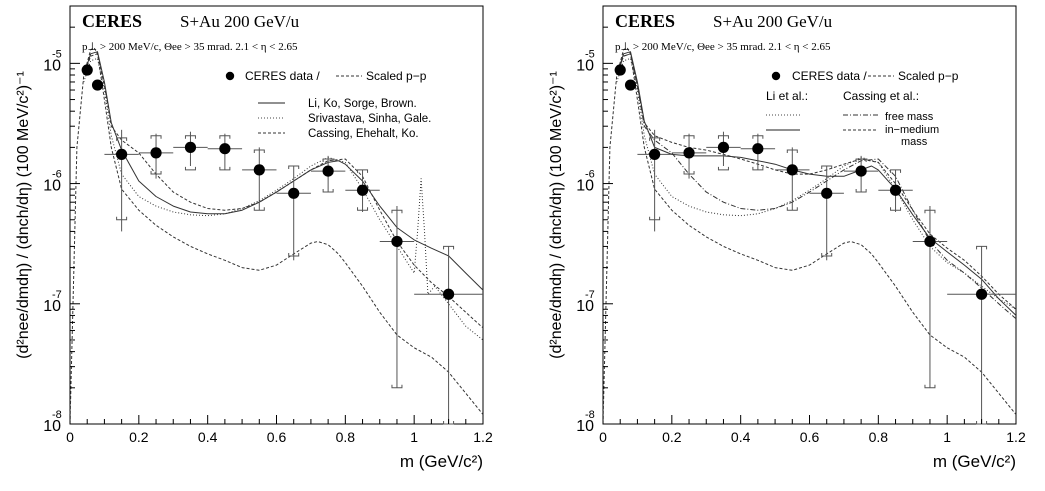 This screenshot has height=491, width=1045. Describe the element at coordinates (70, 437) in the screenshot. I see `x-tick-label: 0` at that location.